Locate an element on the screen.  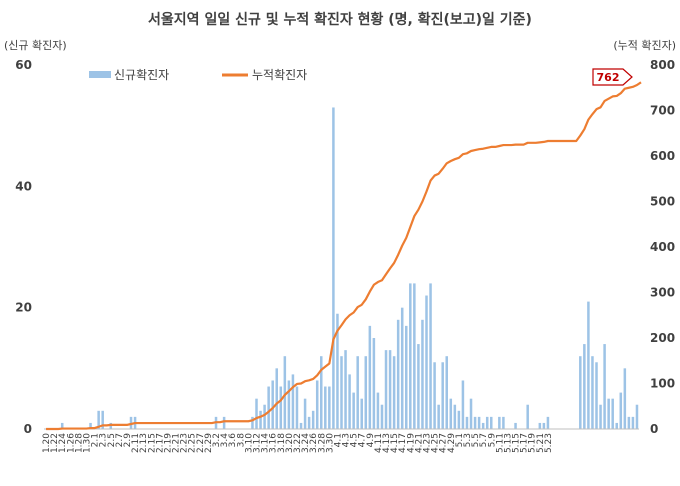
x-tick-label: 2.13 is located at coordinates (144, 443).